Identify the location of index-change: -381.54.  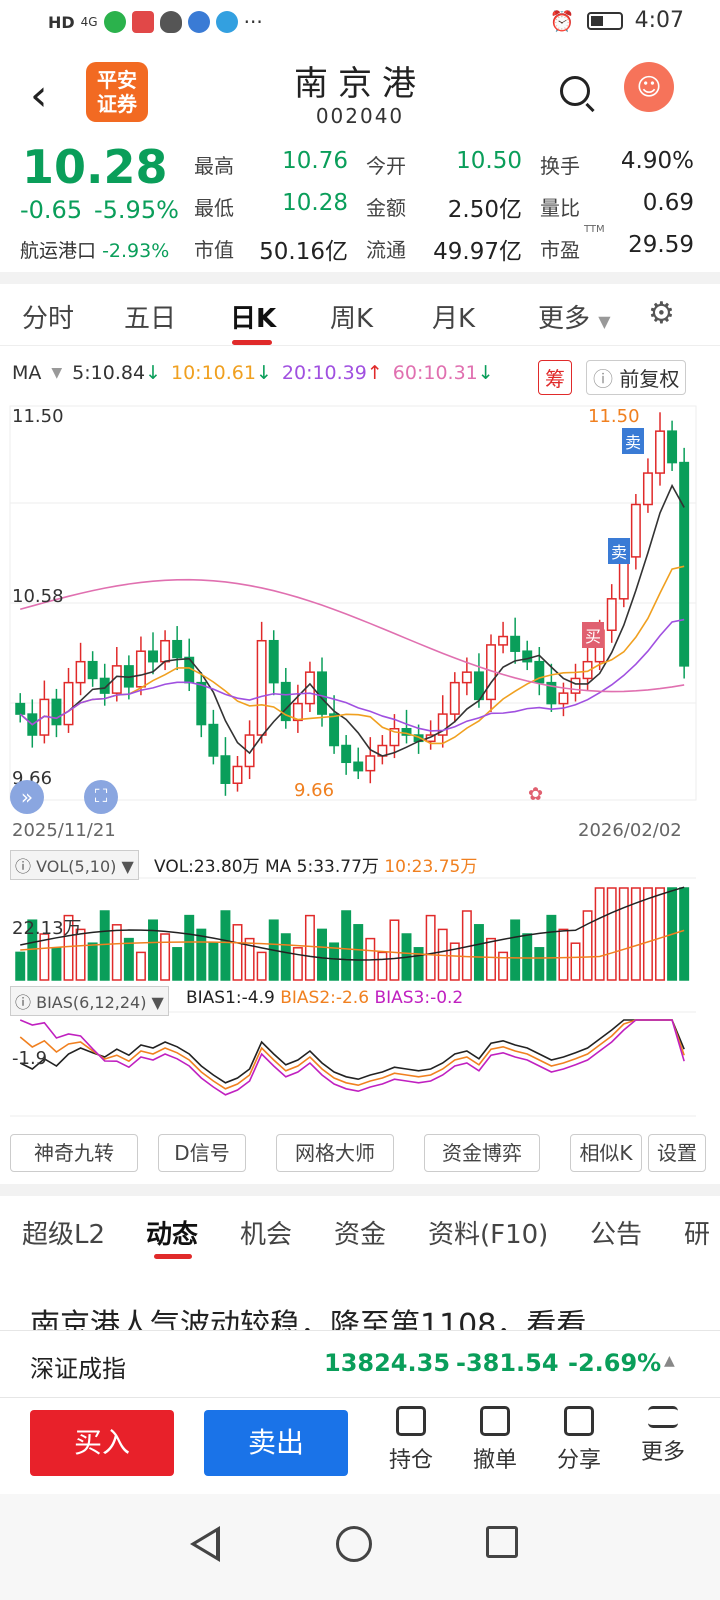
(507, 1363).